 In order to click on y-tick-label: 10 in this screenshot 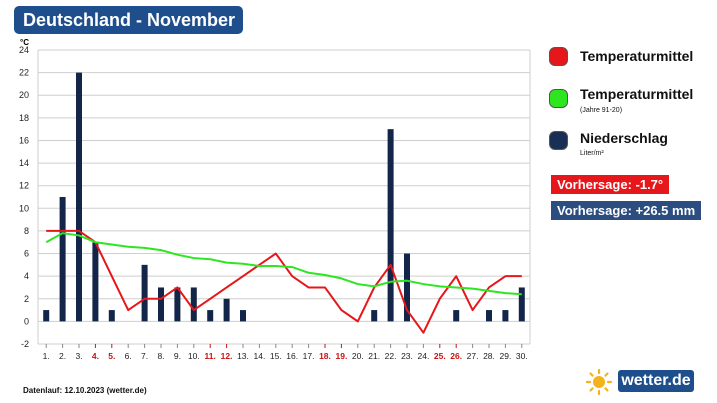, I will do `click(24, 208)`.